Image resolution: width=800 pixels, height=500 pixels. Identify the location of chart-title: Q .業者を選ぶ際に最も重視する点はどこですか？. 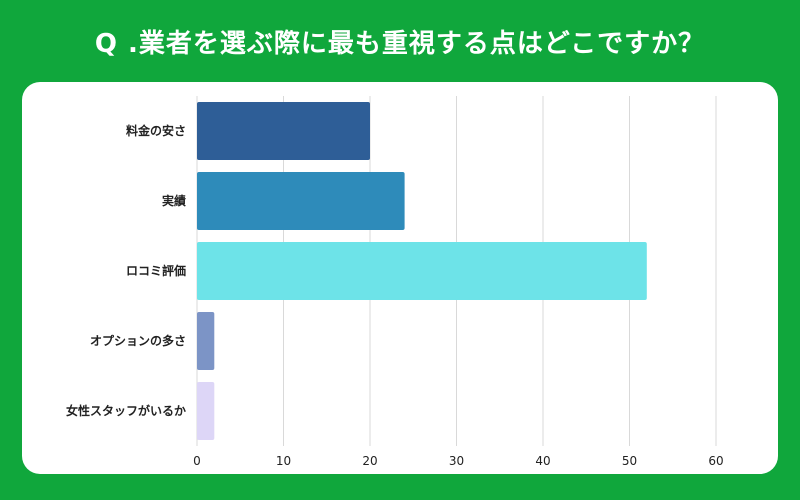
(400, 43).